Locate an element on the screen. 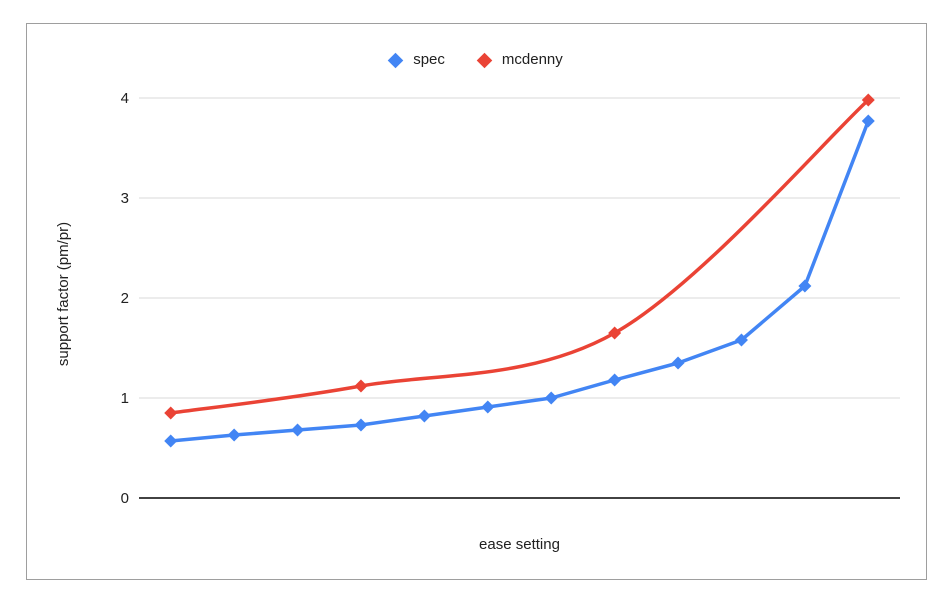 This screenshot has height=605, width=945. legend: spec mcdenny is located at coordinates (476, 60).